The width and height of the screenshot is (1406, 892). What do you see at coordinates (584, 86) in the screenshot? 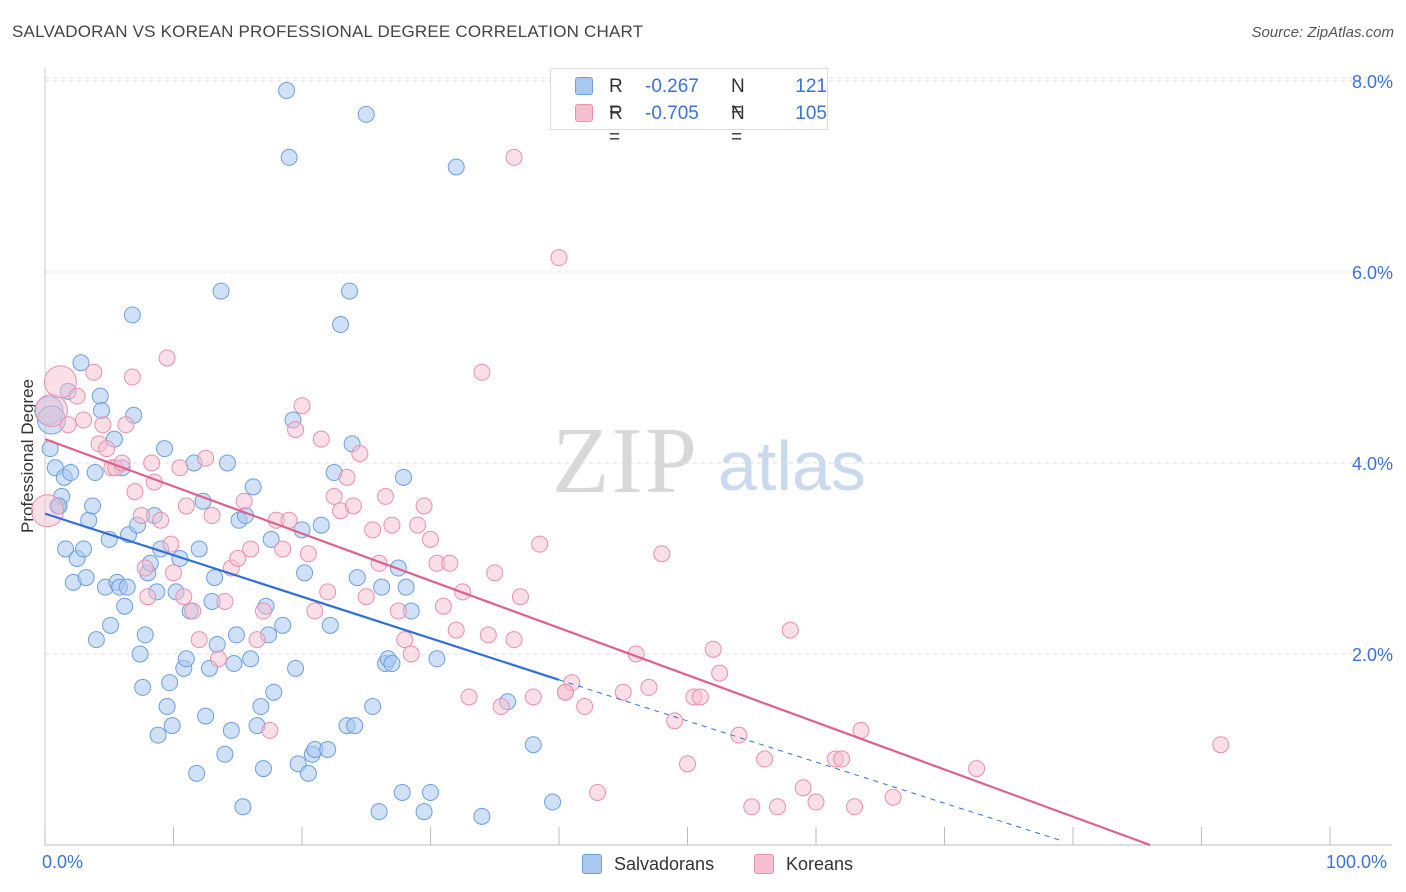
I see `legend-swatch-salvadoran` at bounding box center [584, 86].